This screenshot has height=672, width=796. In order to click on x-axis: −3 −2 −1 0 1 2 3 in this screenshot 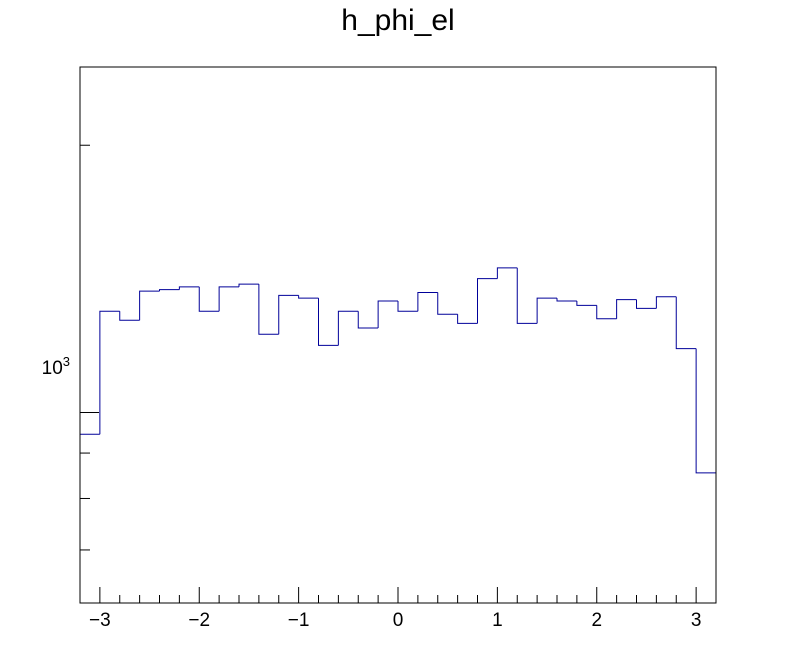, I will do `click(398, 609)`.